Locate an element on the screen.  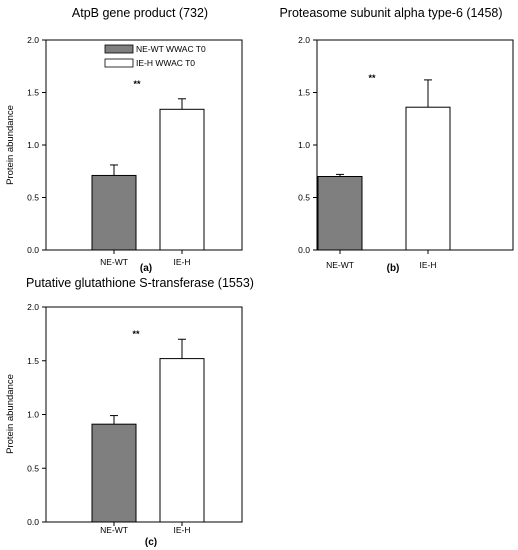
chart-title: Proteasome subunit alpha type-6 (1458) is located at coordinates (390, 13).